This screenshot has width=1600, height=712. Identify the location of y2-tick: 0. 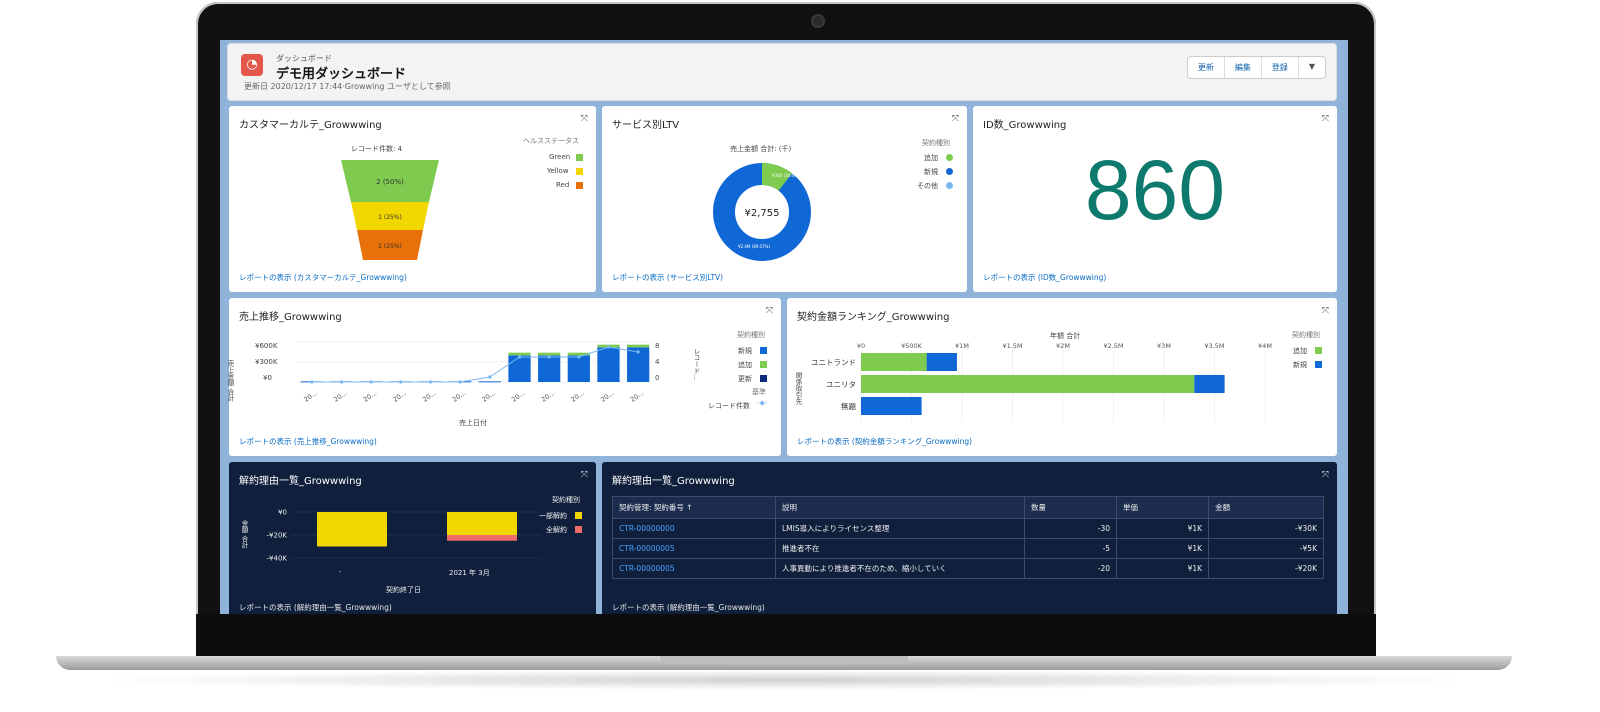
(657, 378).